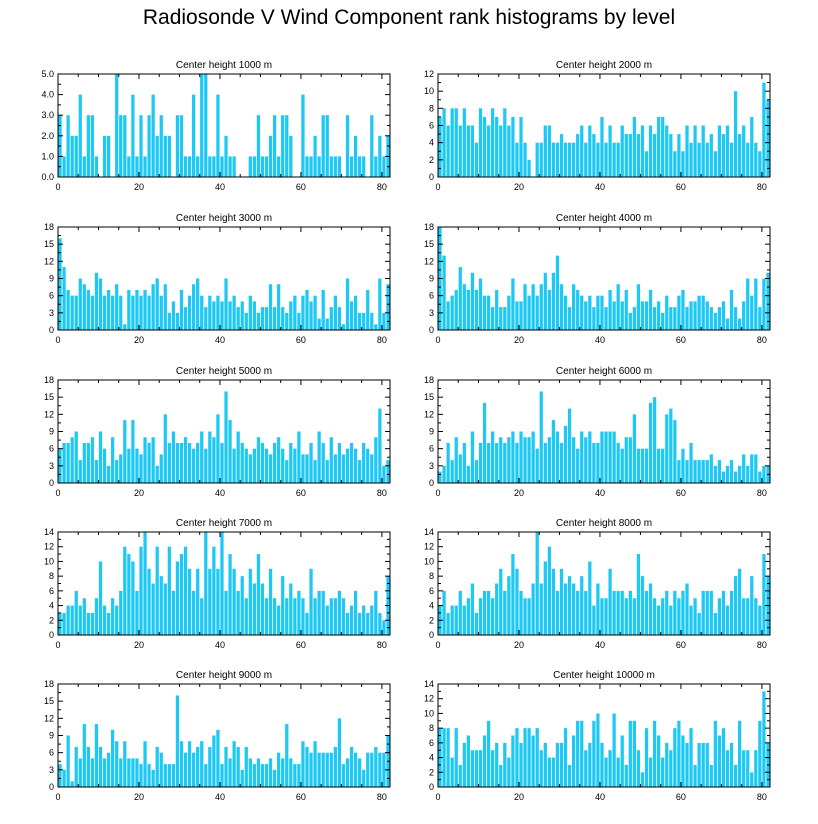  Describe the element at coordinates (49, 684) in the screenshot. I see `y-tick-label: 18` at that location.